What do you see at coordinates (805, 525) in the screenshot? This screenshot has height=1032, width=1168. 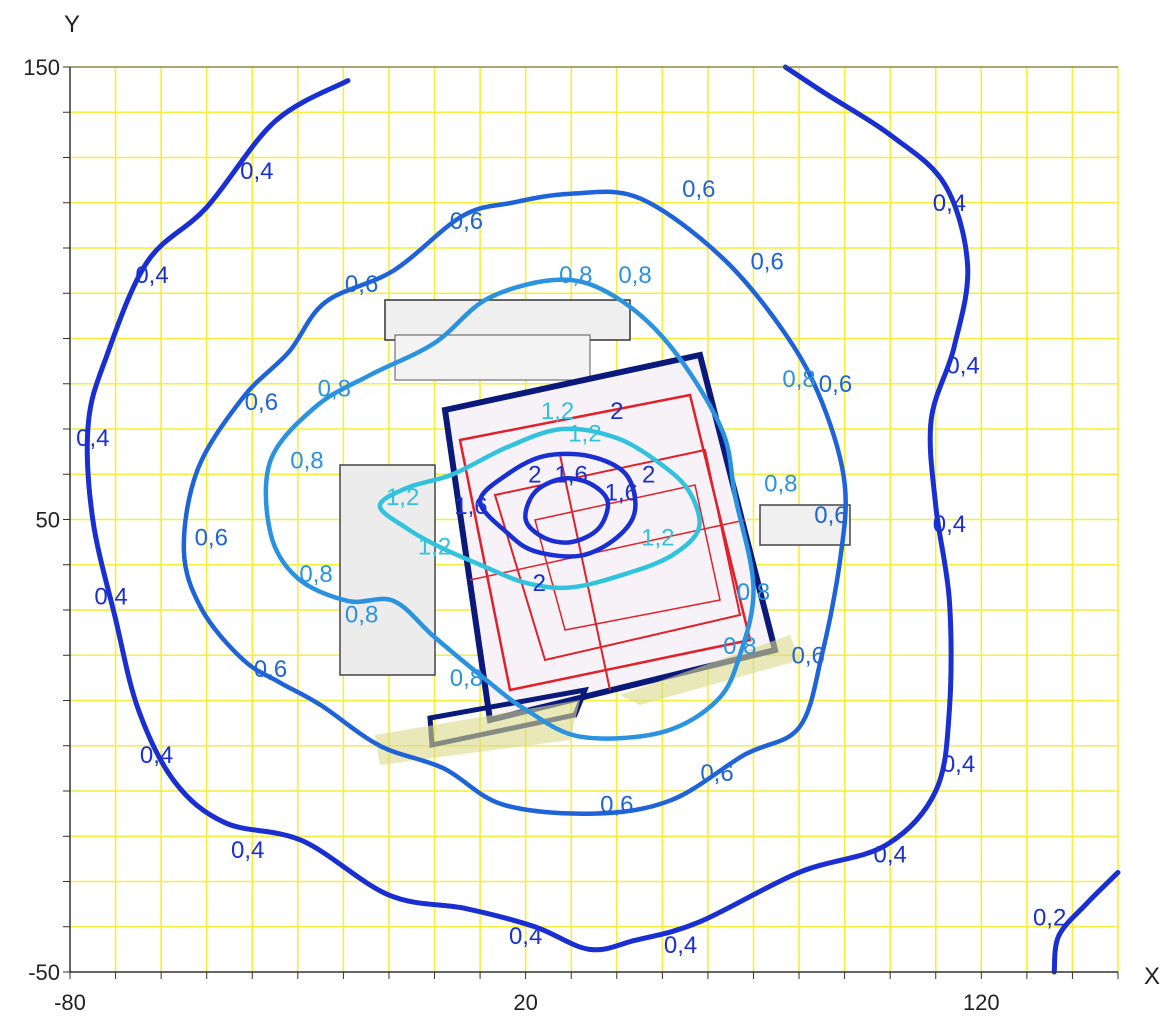 I see `plan-block-east` at bounding box center [805, 525].